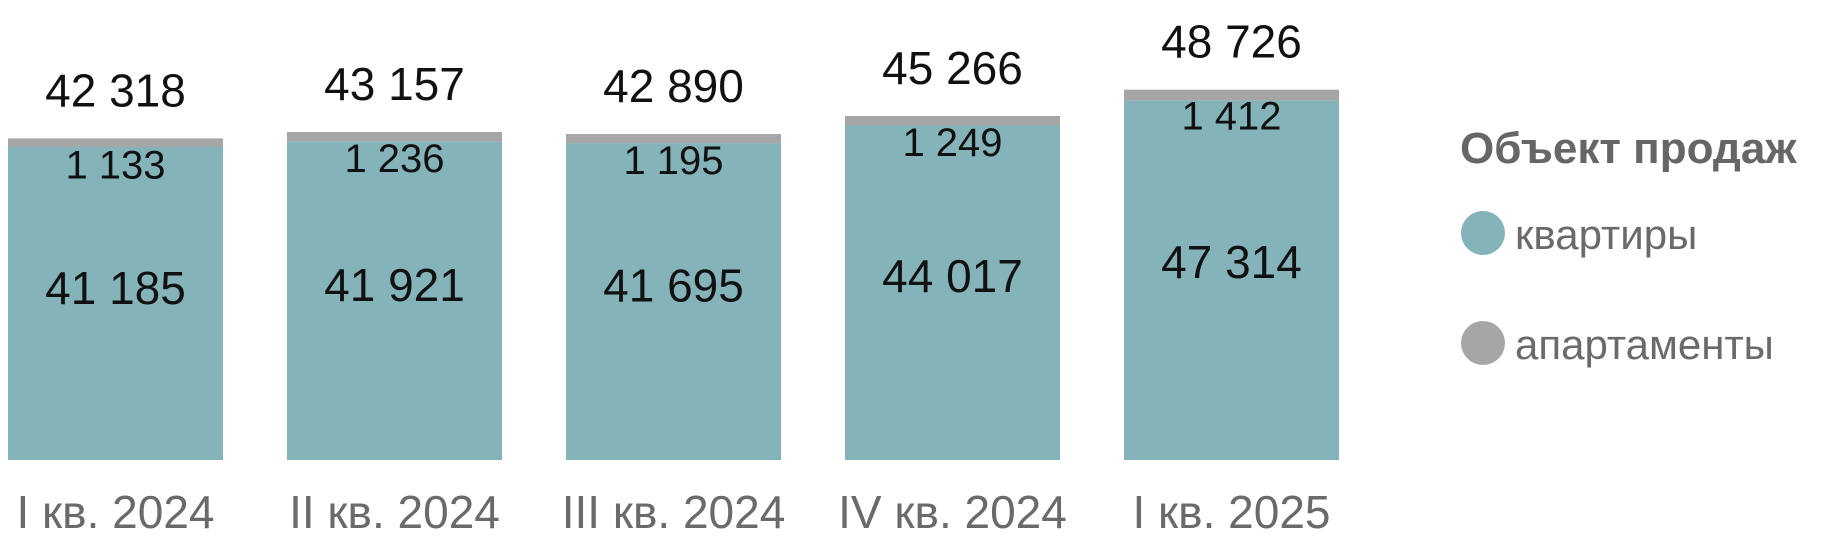  I want to click on legend-swatch-kvartiry, so click(1483, 233).